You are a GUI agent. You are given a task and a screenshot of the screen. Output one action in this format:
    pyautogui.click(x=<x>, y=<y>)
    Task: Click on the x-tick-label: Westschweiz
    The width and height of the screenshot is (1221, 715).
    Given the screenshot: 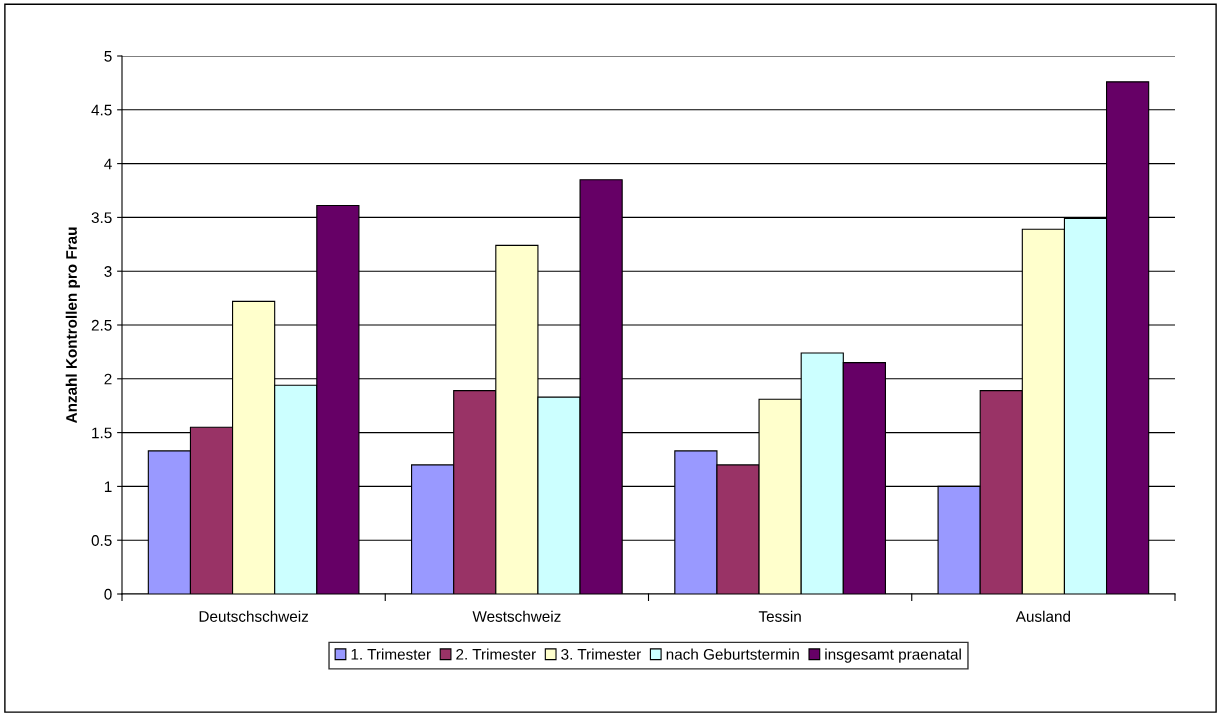 What is the action you would take?
    pyautogui.click(x=516, y=616)
    